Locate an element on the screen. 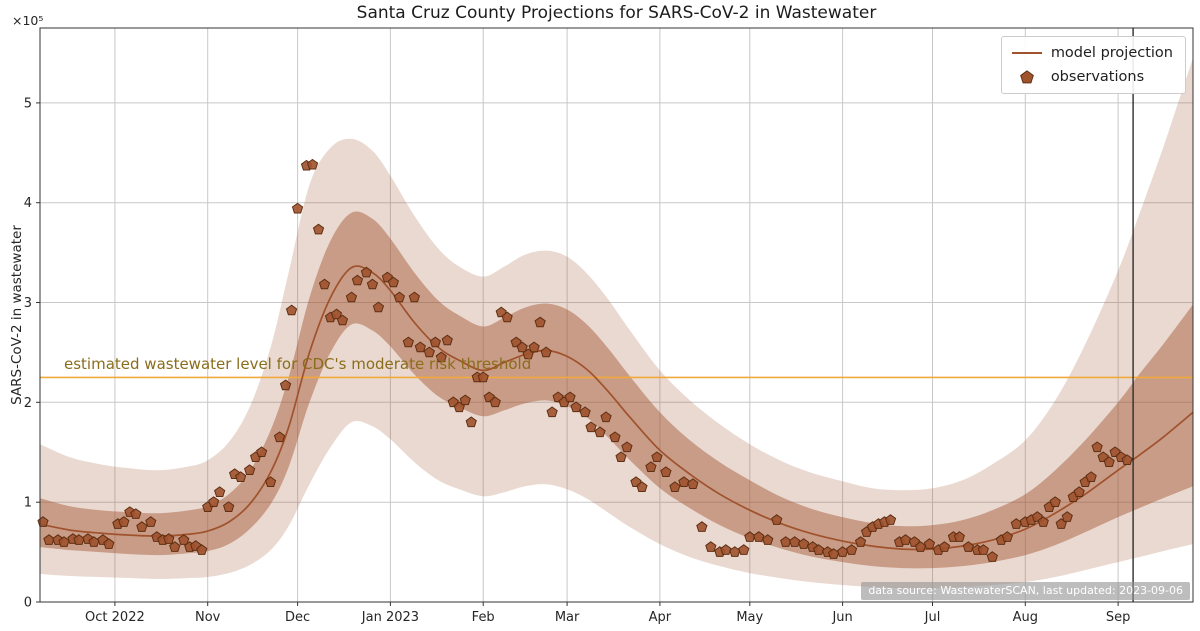  x-tick-label: Oct 2022 is located at coordinates (115, 617).